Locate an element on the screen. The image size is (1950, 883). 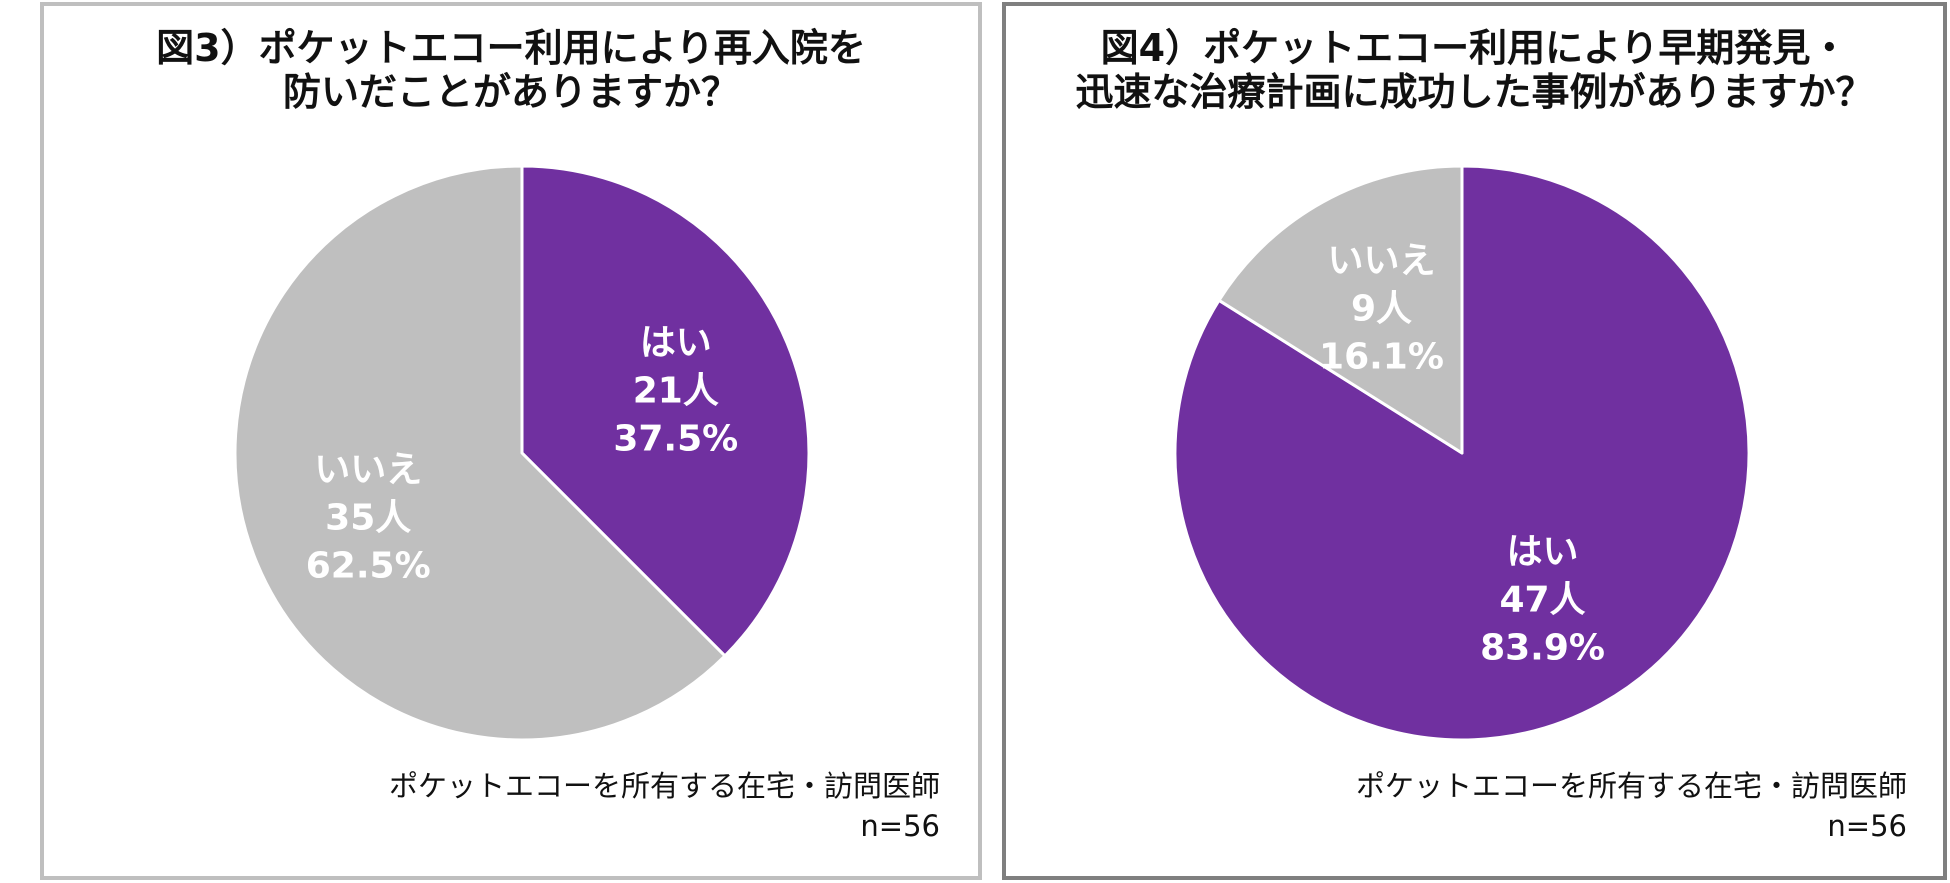
data-label-yes-count: 47人 is located at coordinates (1542, 600).